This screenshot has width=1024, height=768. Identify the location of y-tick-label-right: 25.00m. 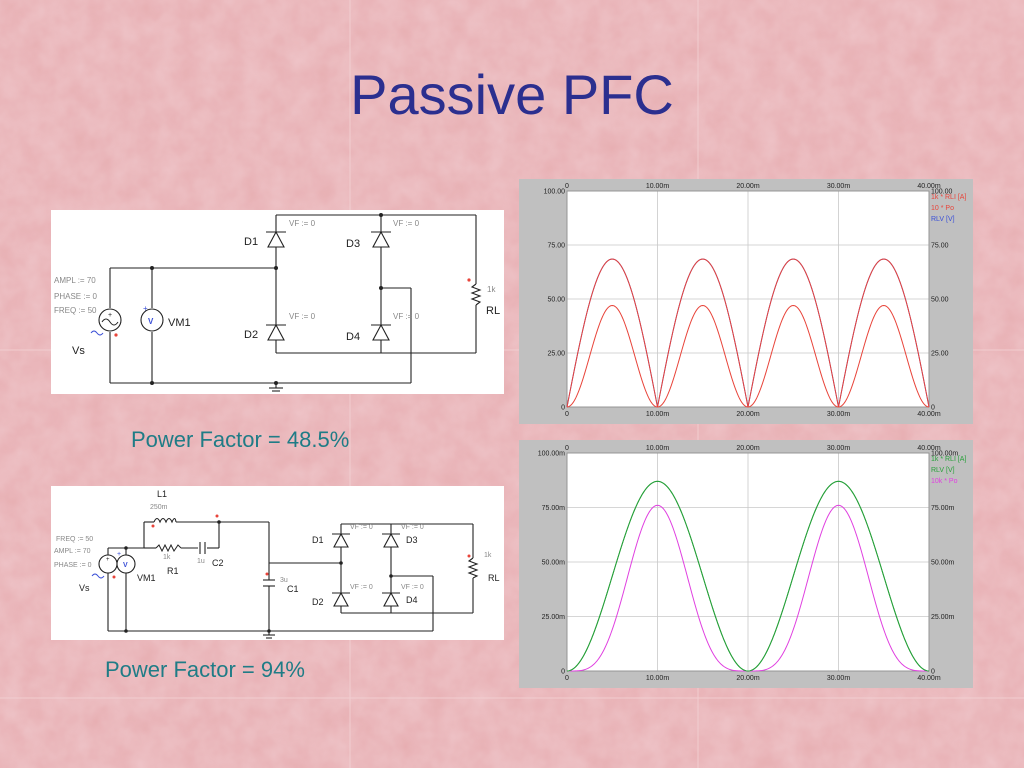
(943, 617).